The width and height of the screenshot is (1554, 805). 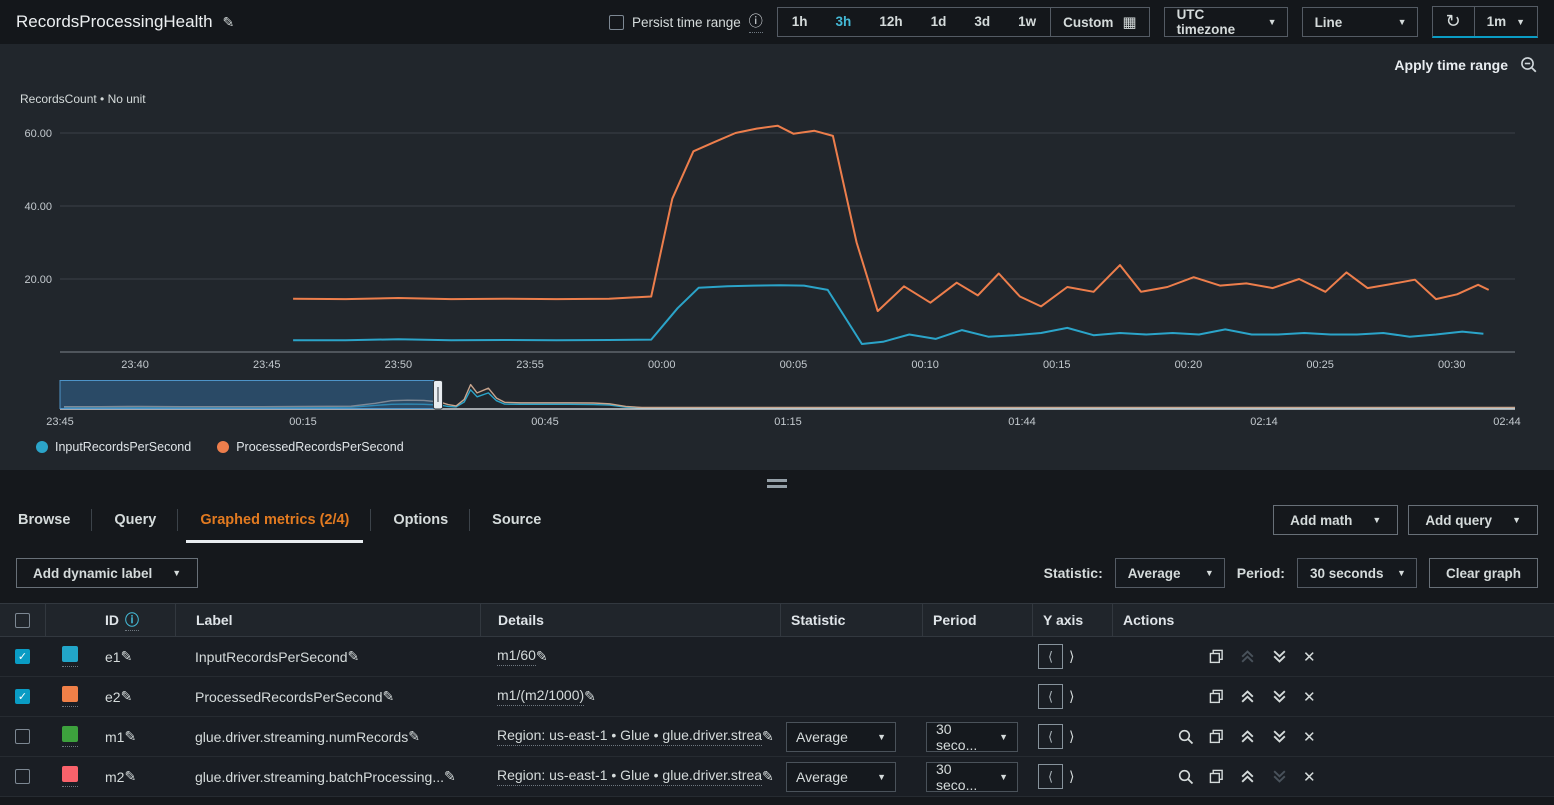 What do you see at coordinates (1225, 22) in the screenshot?
I see `timezone-select: UTC timezone ▼` at bounding box center [1225, 22].